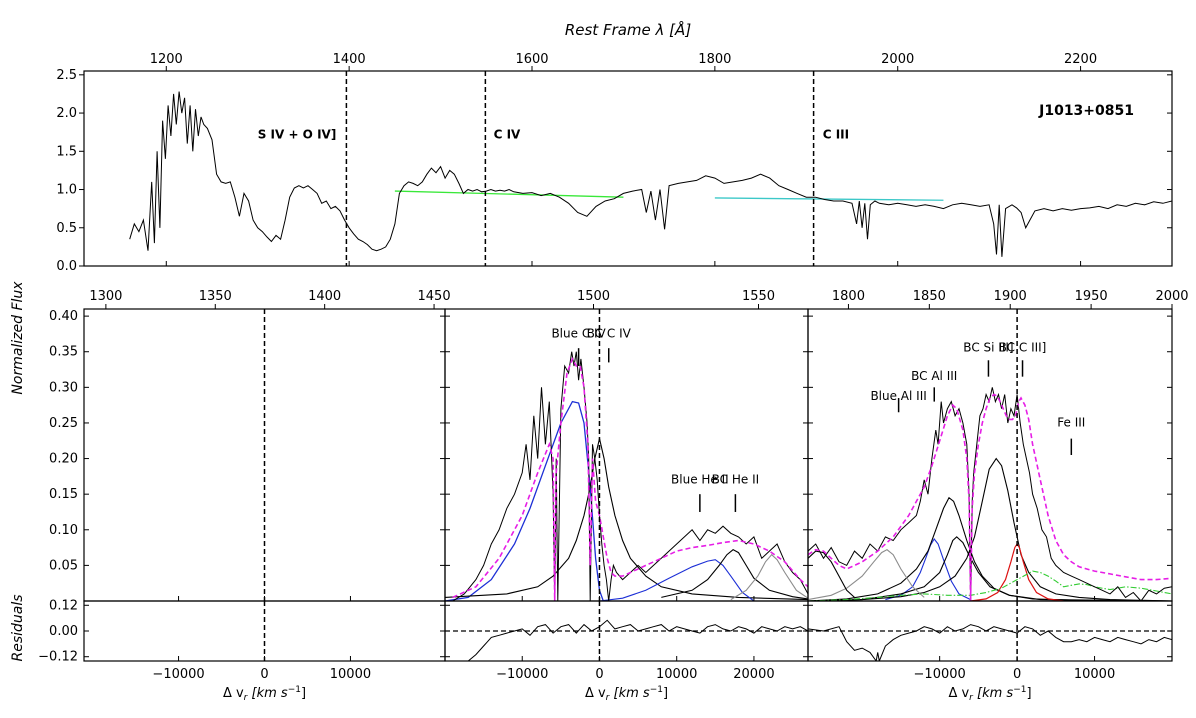 The image size is (1196, 718). I want to click on civ-panel-observed-spectrum, so click(630, 476).